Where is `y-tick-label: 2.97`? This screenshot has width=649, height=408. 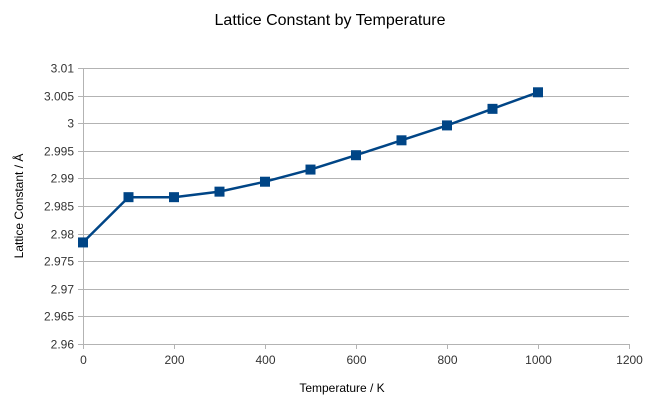 y-tick-label: 2.97 is located at coordinates (63, 290).